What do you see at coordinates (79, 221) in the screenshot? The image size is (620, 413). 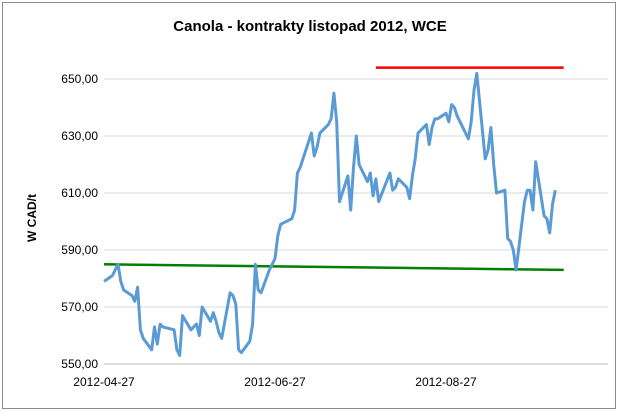 I see `y-tick-labels: 550,00 570,00 590,00 610,00 630,00 650,00` at bounding box center [79, 221].